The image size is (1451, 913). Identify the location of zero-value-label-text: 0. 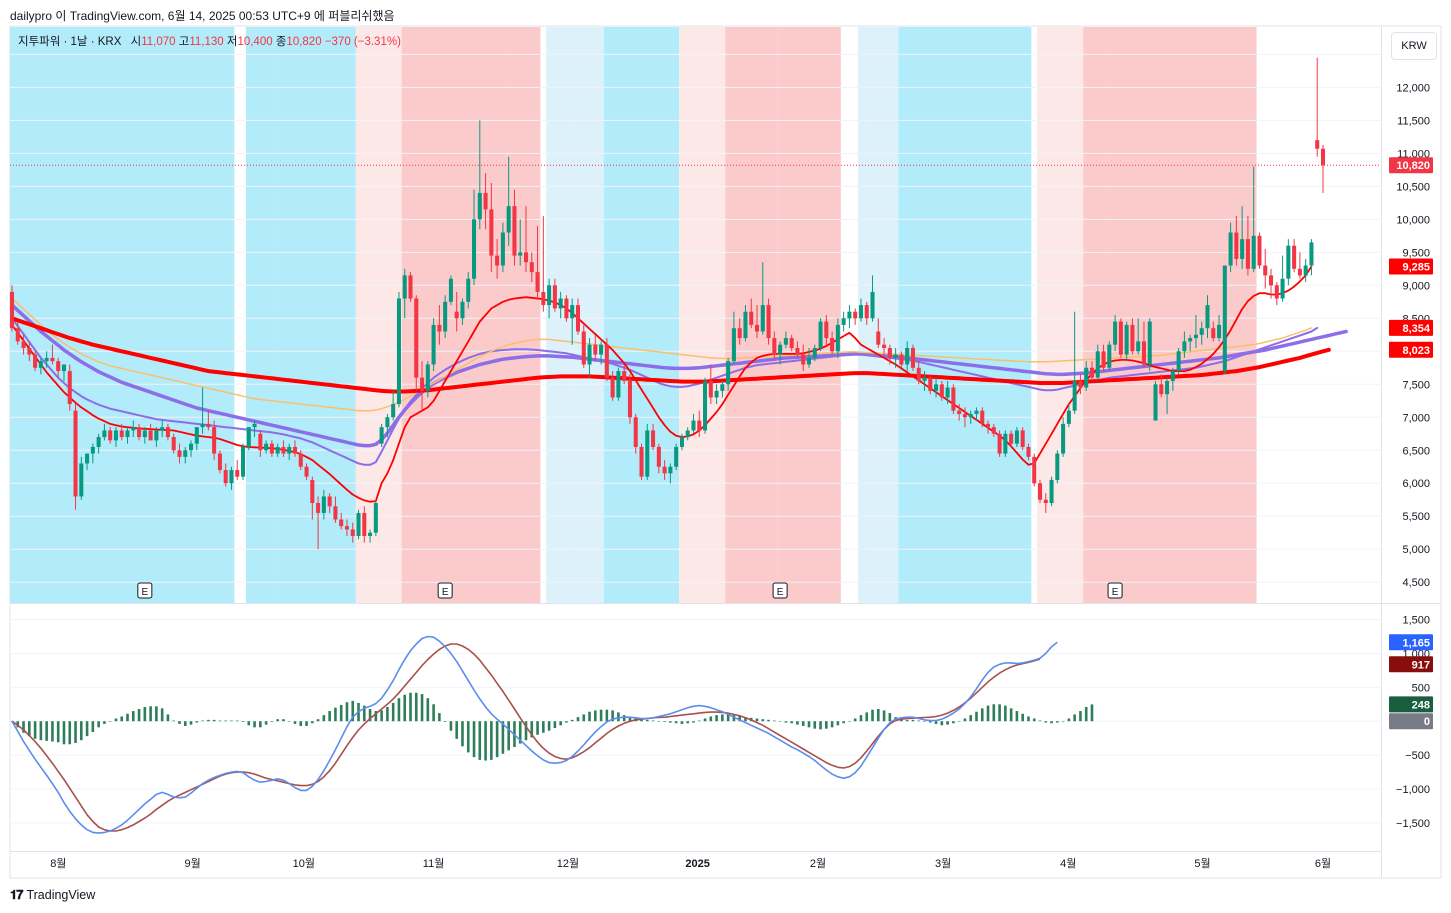
(1427, 722).